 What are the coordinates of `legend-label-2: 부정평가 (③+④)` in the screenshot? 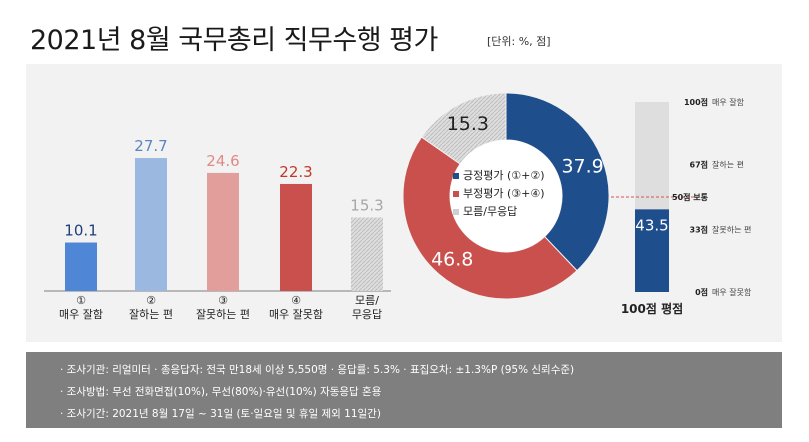 It's located at (504, 193).